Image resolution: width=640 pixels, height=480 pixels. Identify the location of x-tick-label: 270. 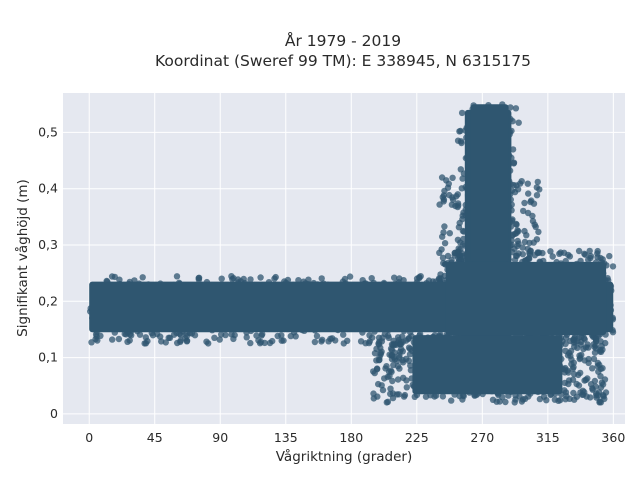
(482, 437).